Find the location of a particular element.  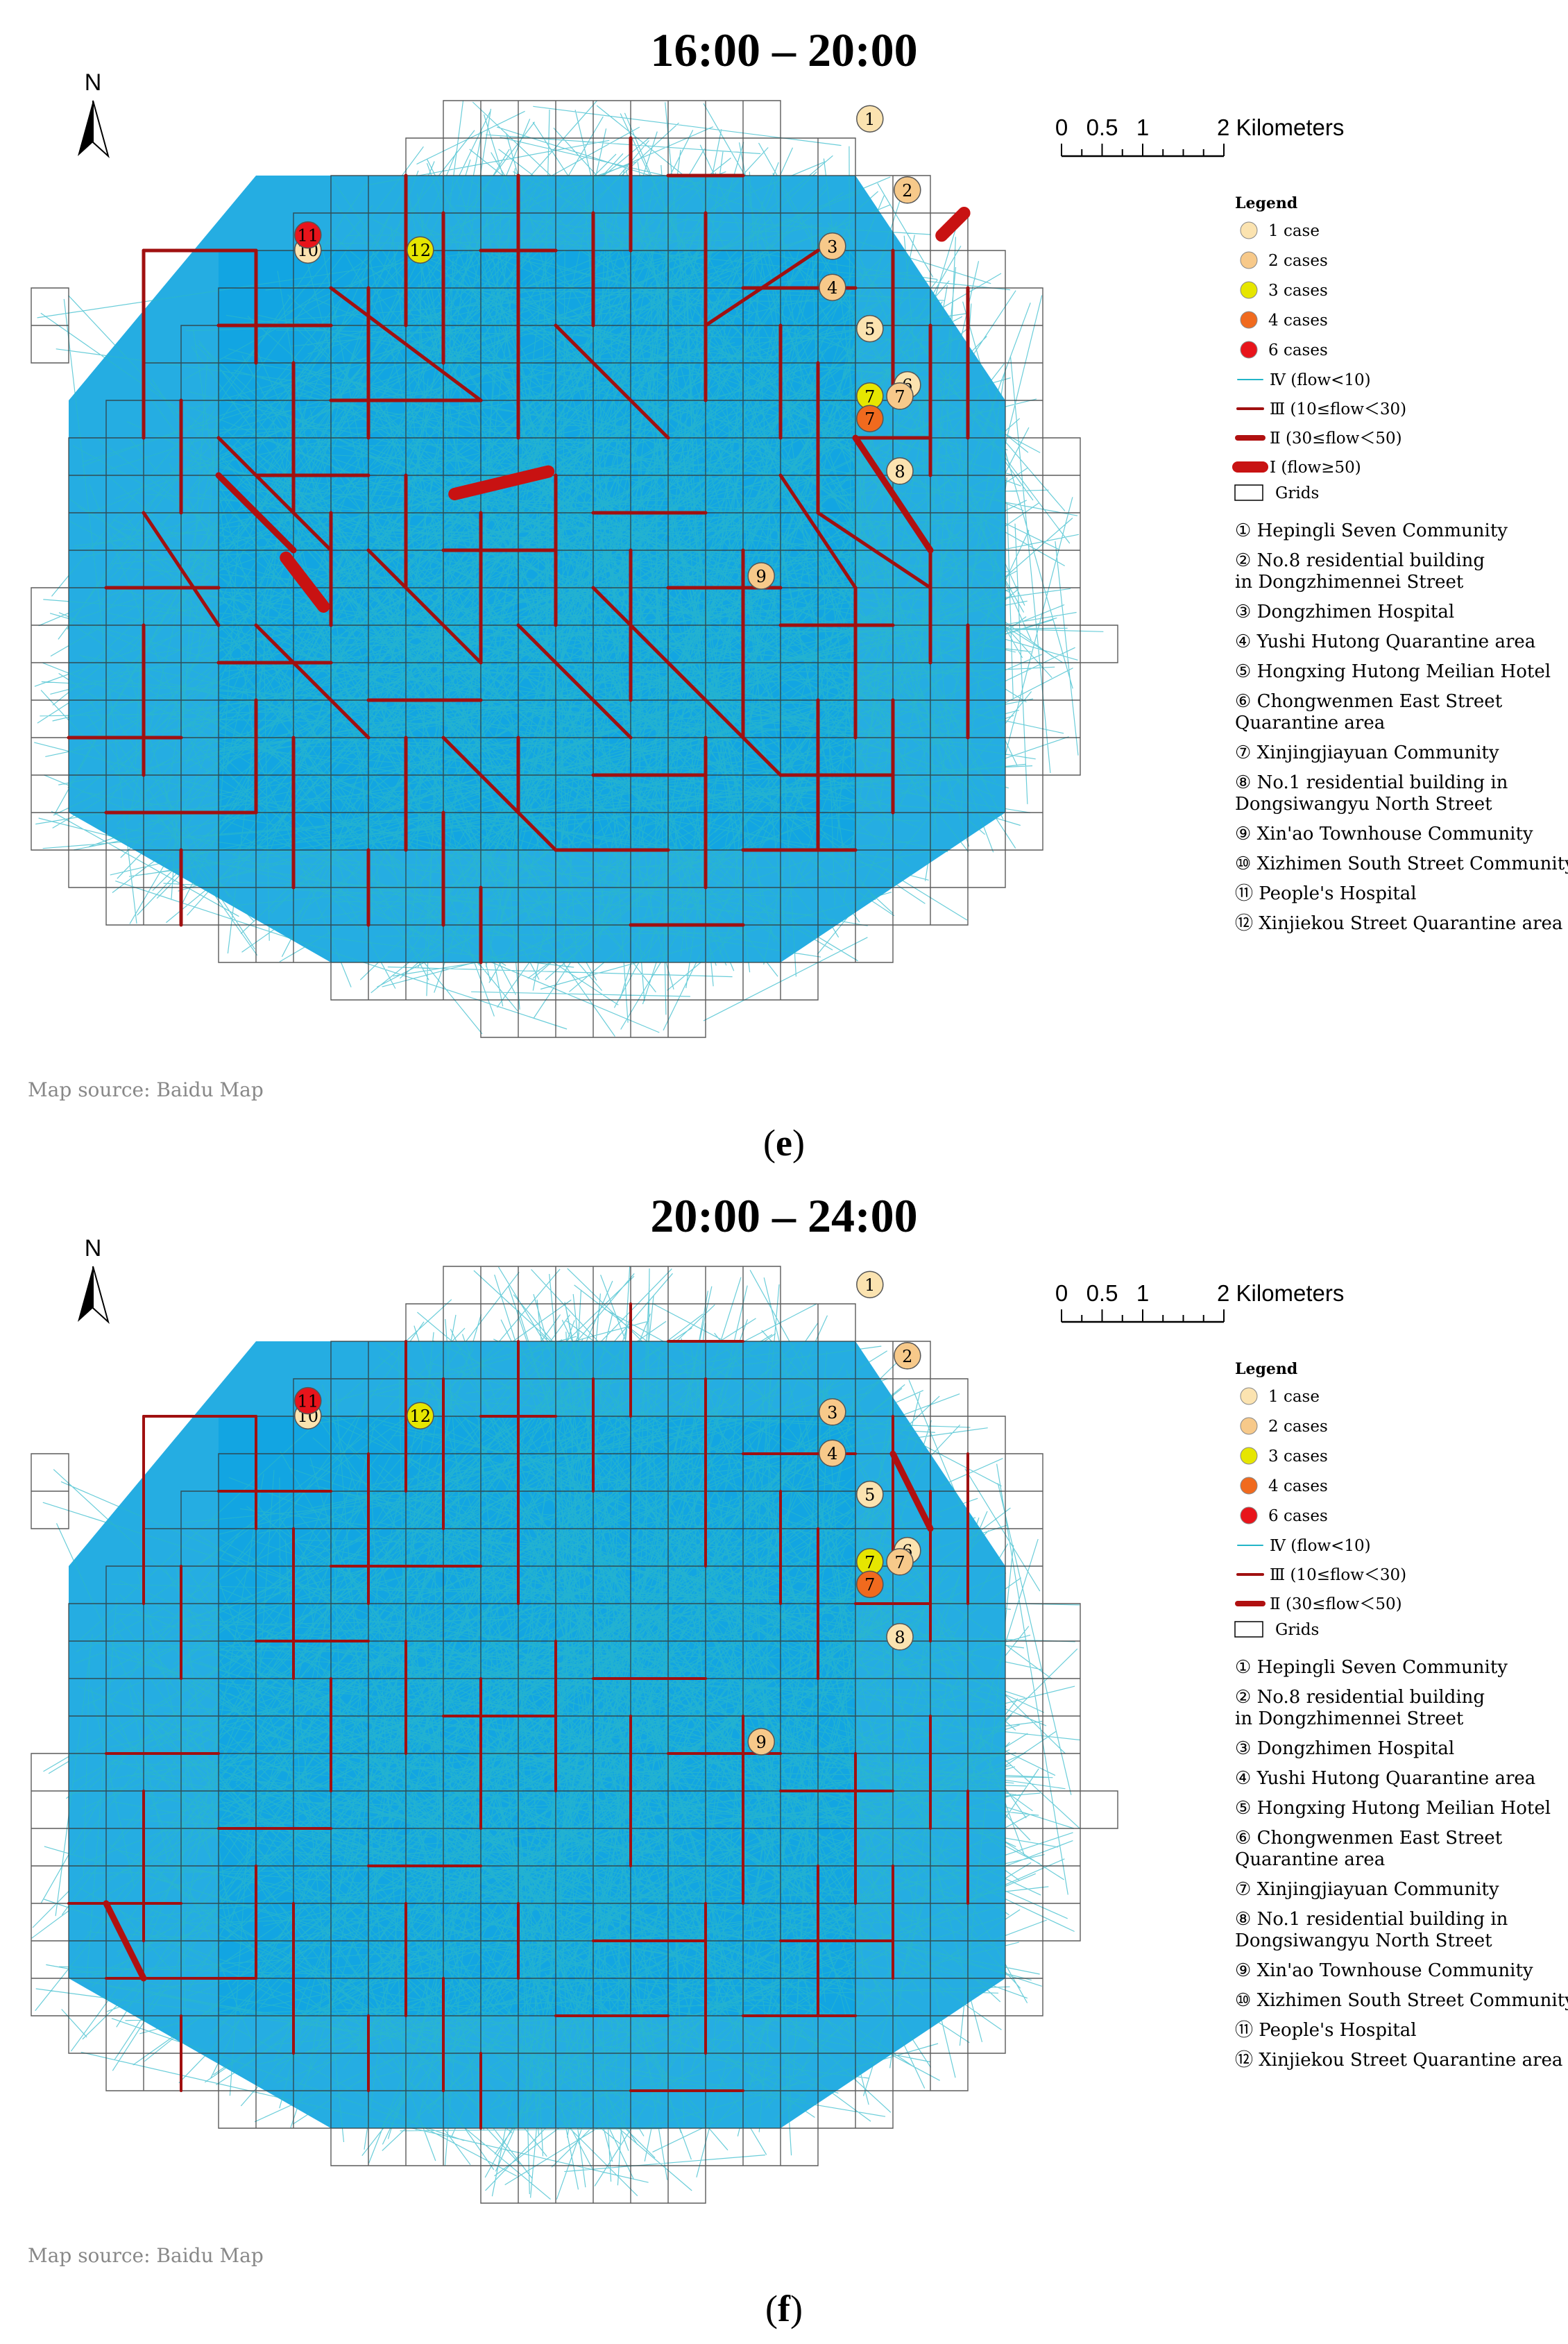

panel-label: (f) is located at coordinates (784, 2308).